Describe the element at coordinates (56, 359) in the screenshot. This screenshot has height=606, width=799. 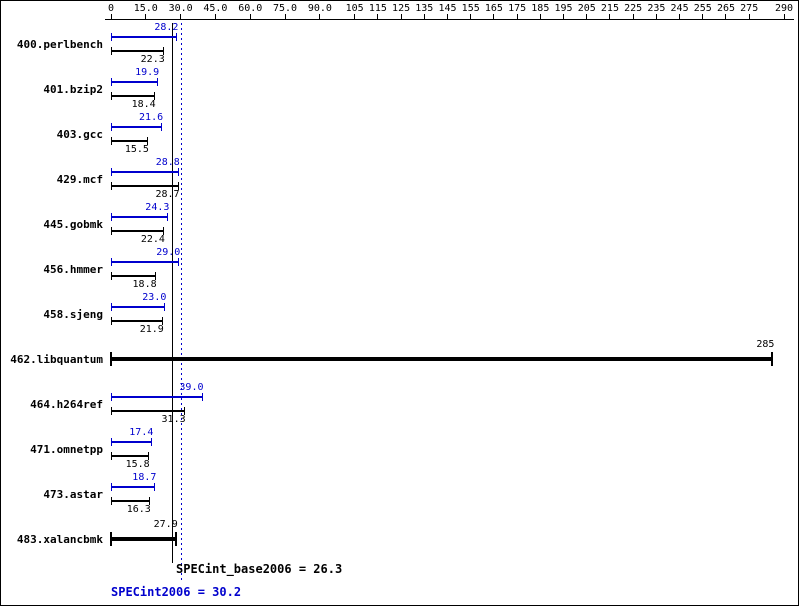
I see `benchmark-label: 462.libquantum` at that location.